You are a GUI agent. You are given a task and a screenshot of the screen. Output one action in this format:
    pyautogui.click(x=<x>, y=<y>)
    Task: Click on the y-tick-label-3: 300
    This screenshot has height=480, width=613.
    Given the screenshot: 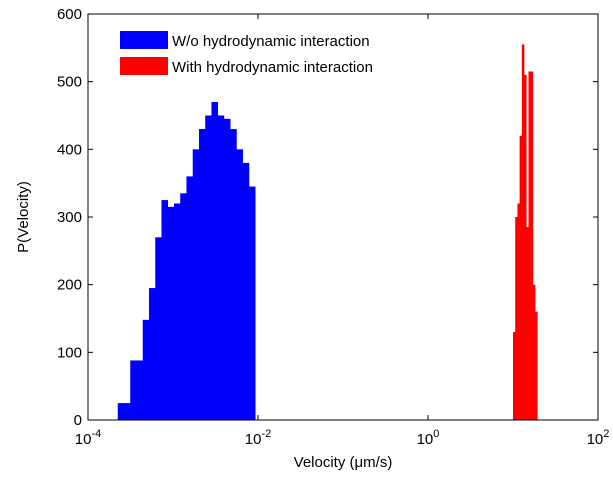 What is the action you would take?
    pyautogui.click(x=69, y=217)
    